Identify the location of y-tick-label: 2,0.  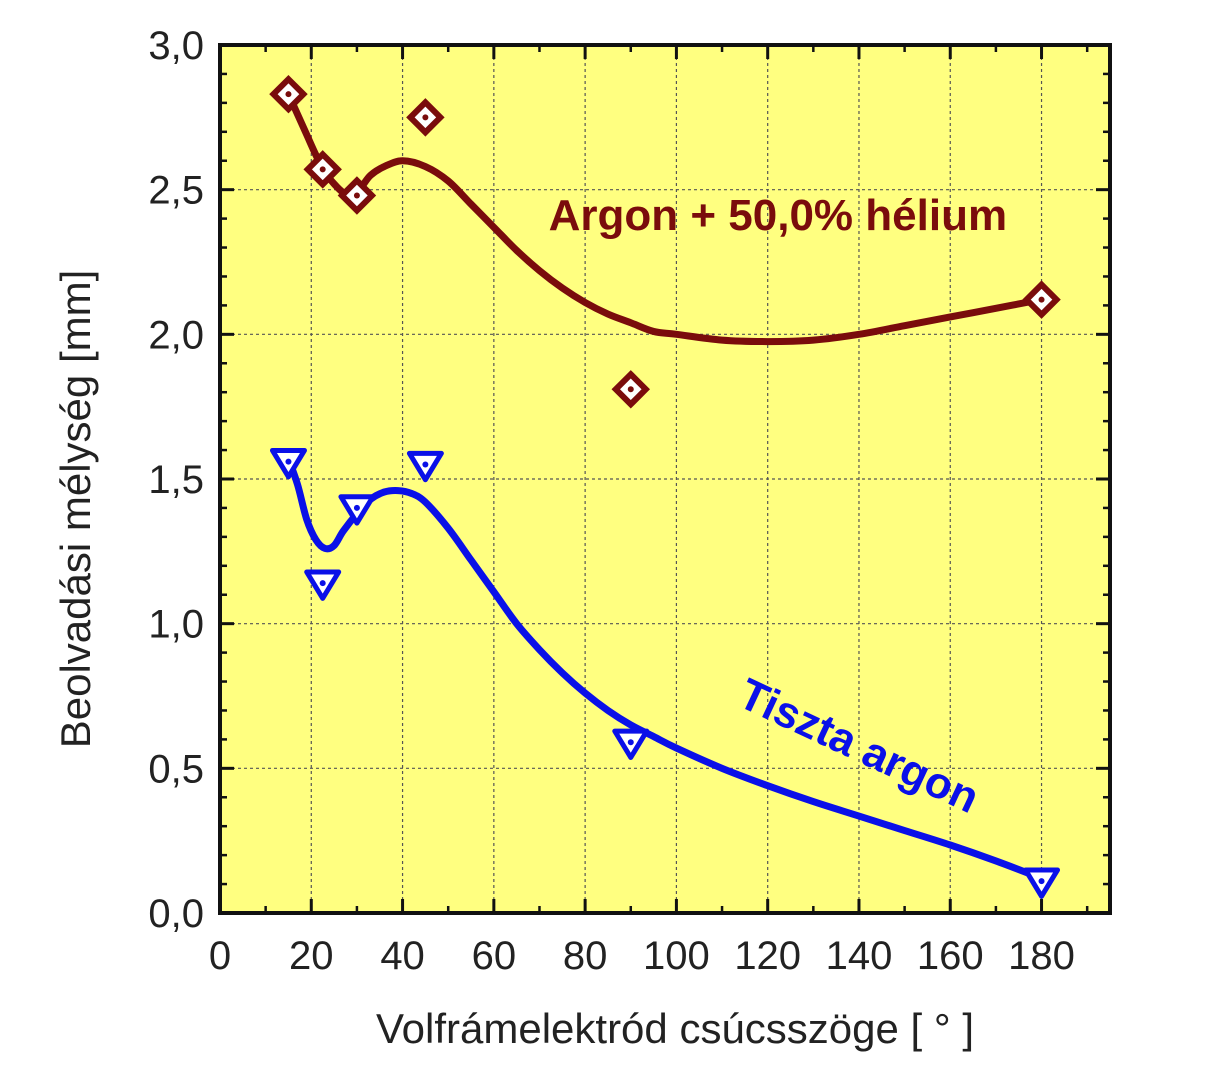
(176, 335).